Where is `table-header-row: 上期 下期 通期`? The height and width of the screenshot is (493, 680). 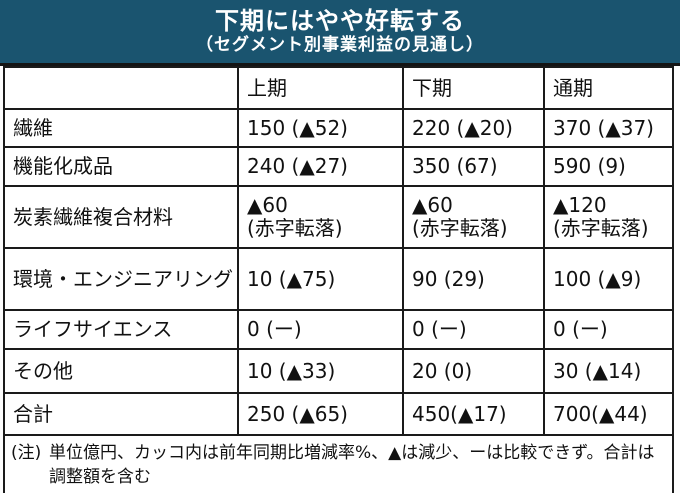
table-header-row: 上期 下期 通期 is located at coordinates (338, 88).